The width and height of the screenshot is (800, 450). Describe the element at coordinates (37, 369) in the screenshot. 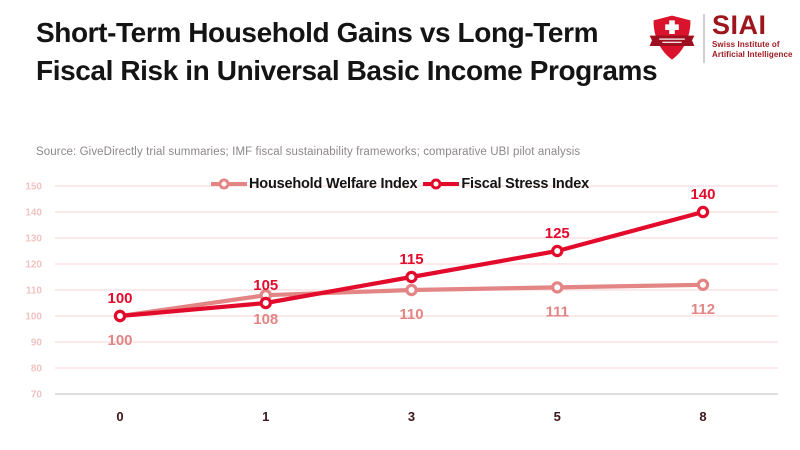

I see `y-tick-label: 80` at that location.